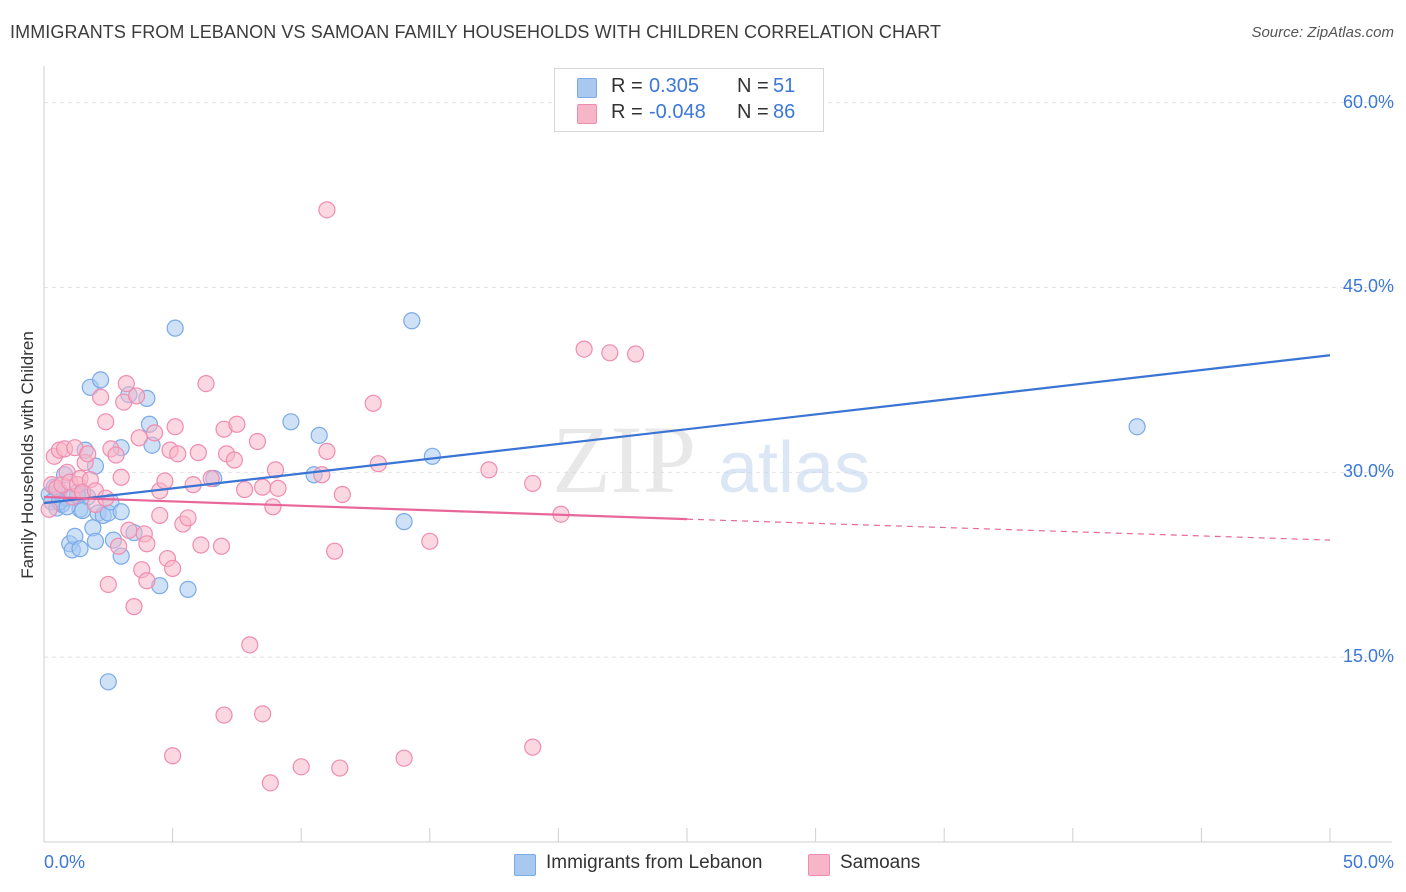  What do you see at coordinates (1322, 32) in the screenshot?
I see `source-note: Source: ZipAtlas.com` at bounding box center [1322, 32].